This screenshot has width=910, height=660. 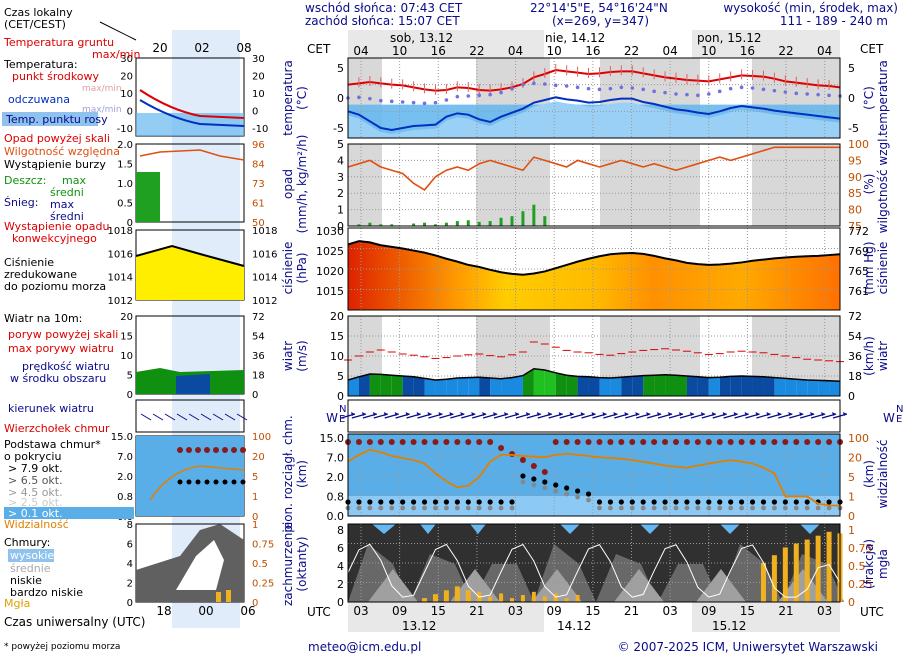 What do you see at coordinates (26, 580) in the screenshot?
I see `legend-cover-low: niskie` at bounding box center [26, 580].